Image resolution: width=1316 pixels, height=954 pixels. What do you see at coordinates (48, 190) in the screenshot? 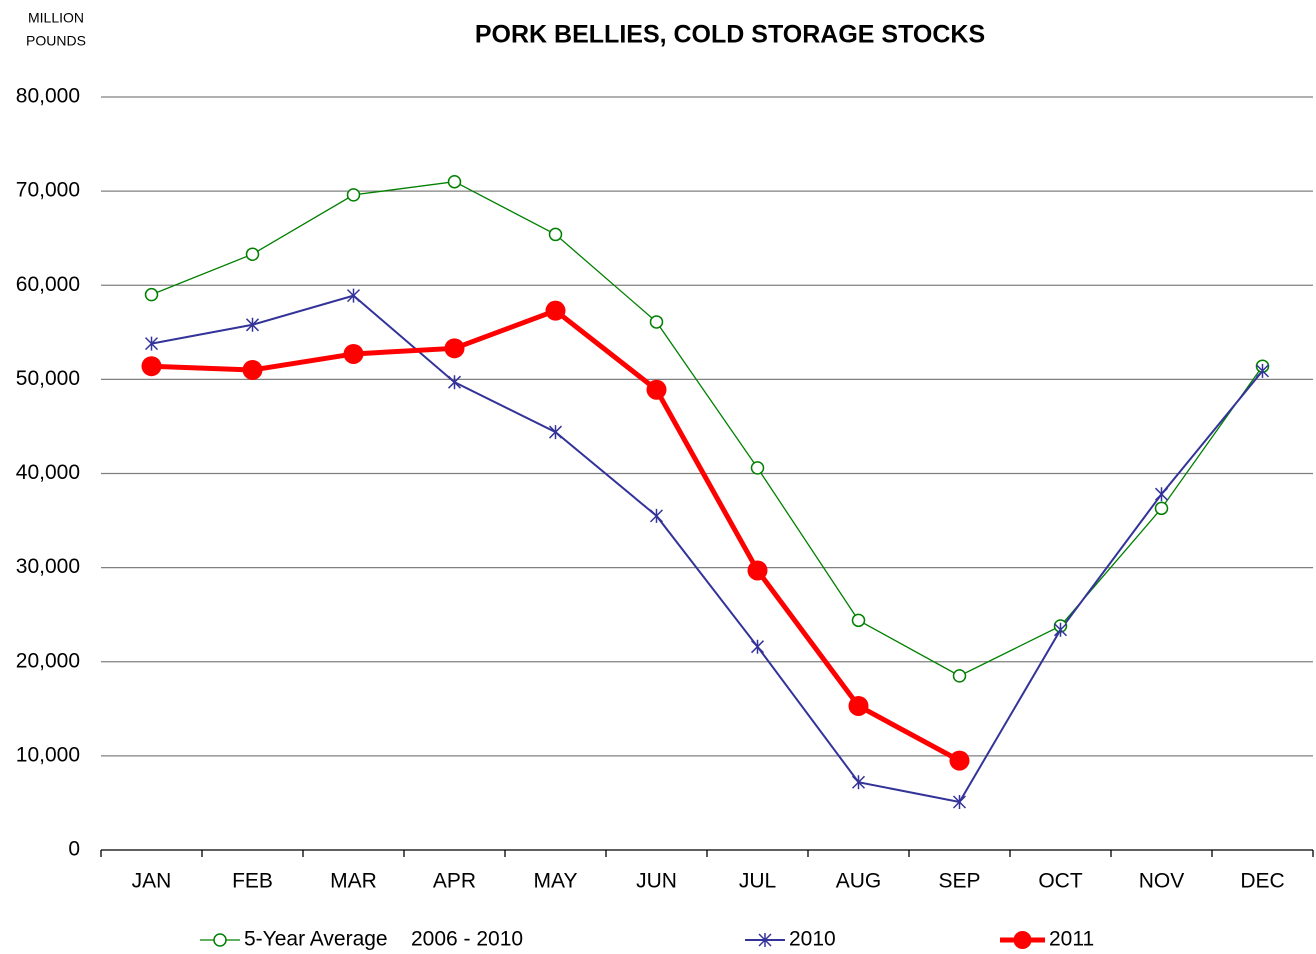
I see `y-tick-label: 70,000` at bounding box center [48, 190].